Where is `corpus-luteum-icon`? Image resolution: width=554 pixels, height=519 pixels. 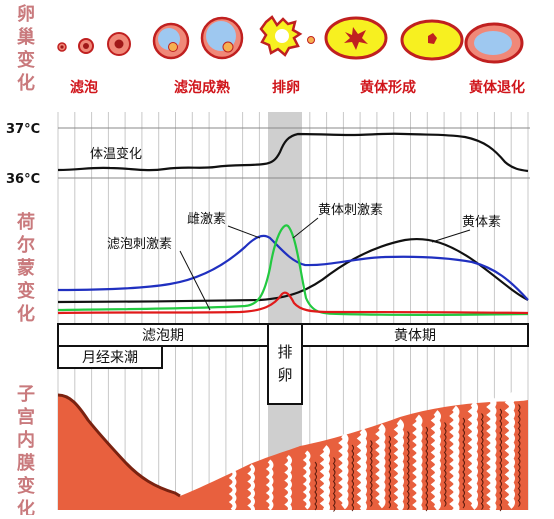
corpus-luteum-icon is located at coordinates (432, 40).